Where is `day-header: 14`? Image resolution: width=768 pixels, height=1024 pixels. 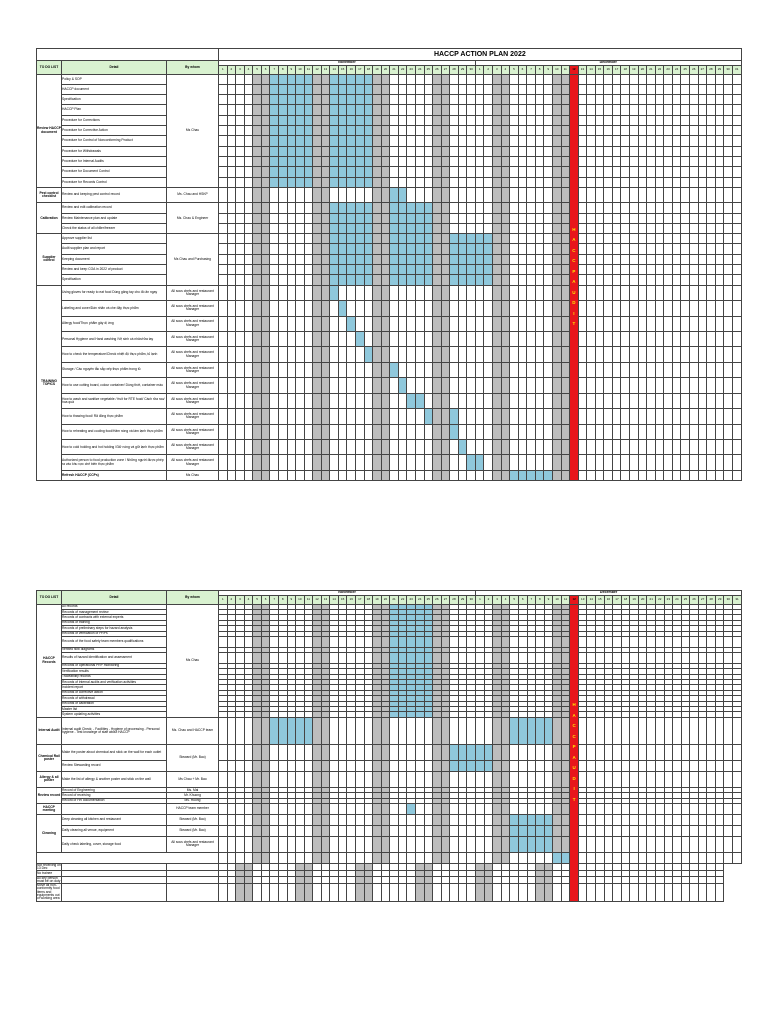
day-header: 14 is located at coordinates (591, 69).